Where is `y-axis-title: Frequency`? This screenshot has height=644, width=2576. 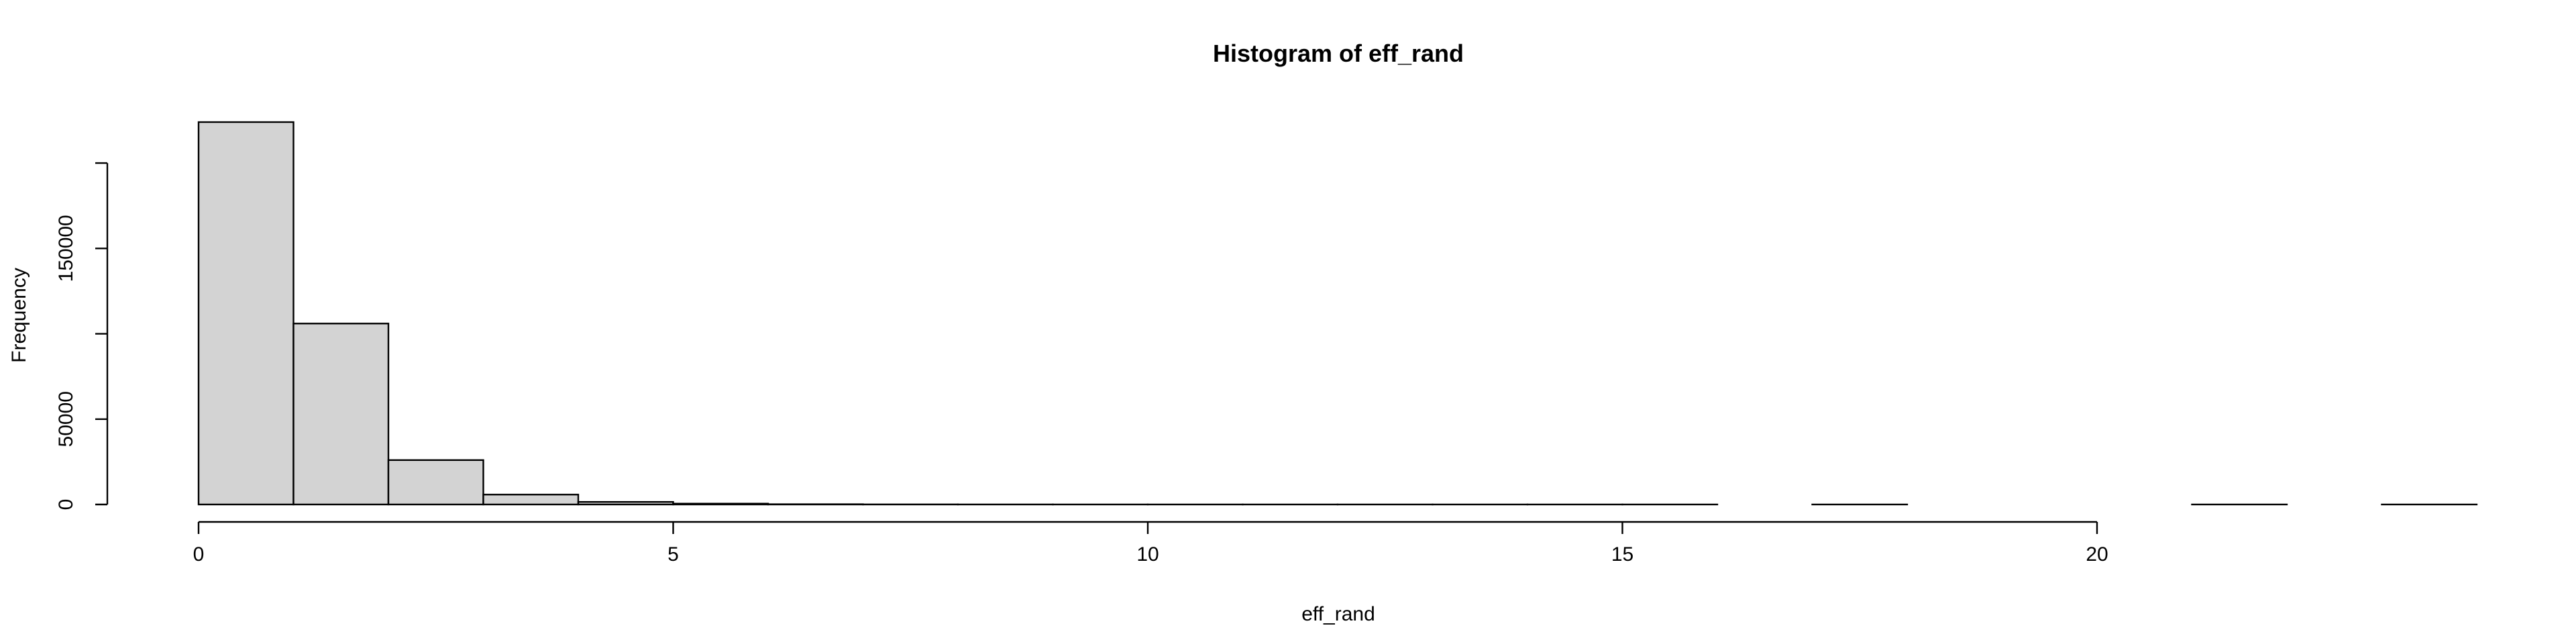
y-axis-title: Frequency is located at coordinates (19, 315).